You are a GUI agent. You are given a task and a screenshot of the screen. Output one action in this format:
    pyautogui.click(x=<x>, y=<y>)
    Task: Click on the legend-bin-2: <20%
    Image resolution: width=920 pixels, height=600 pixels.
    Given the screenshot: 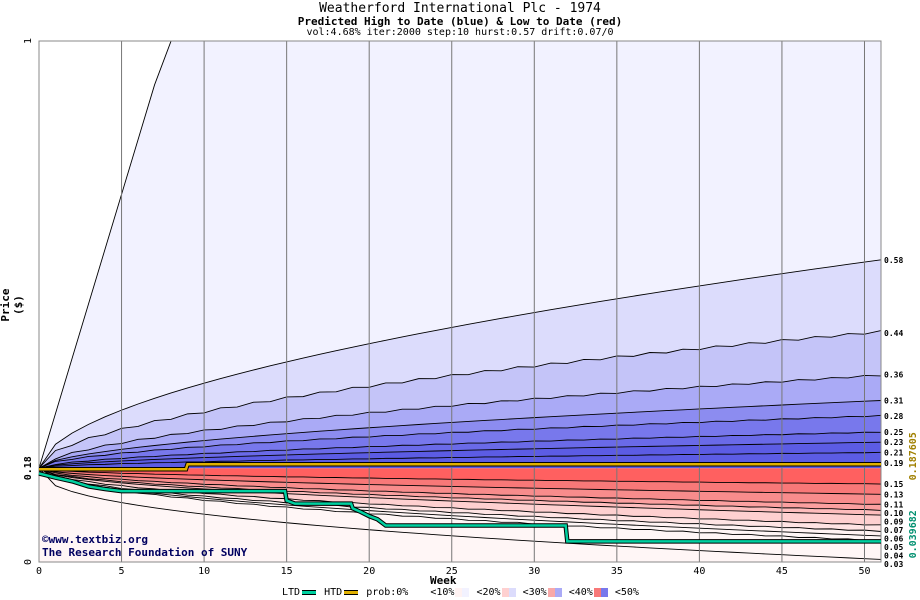 What is the action you would take?
    pyautogui.click(x=488, y=592)
    